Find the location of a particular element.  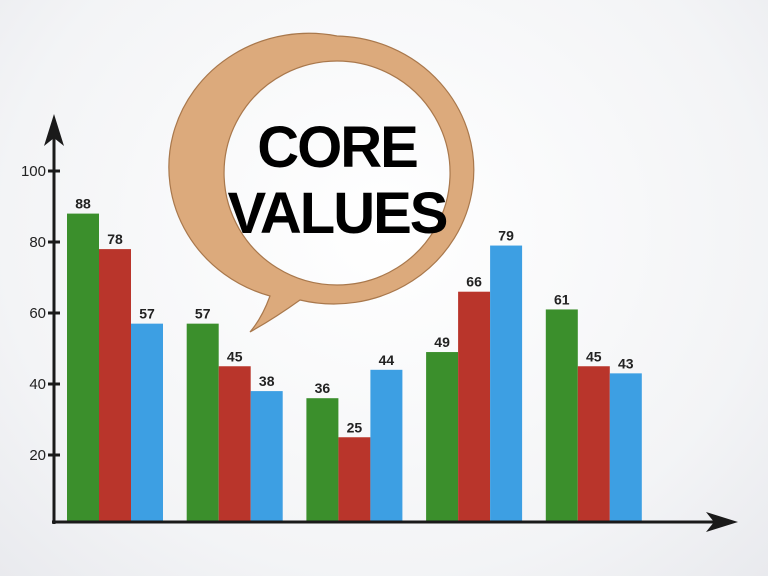

y-tick-label: 100 is located at coordinates (33, 171).